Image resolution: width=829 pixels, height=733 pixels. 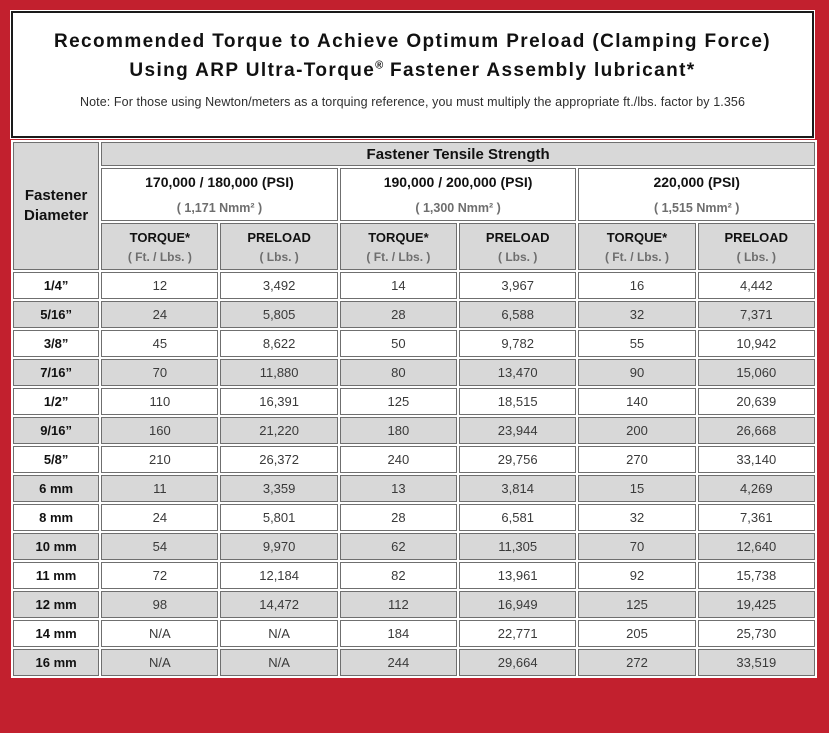 What do you see at coordinates (56, 604) in the screenshot?
I see `fastener-diameter-cell: 12 mm` at bounding box center [56, 604].